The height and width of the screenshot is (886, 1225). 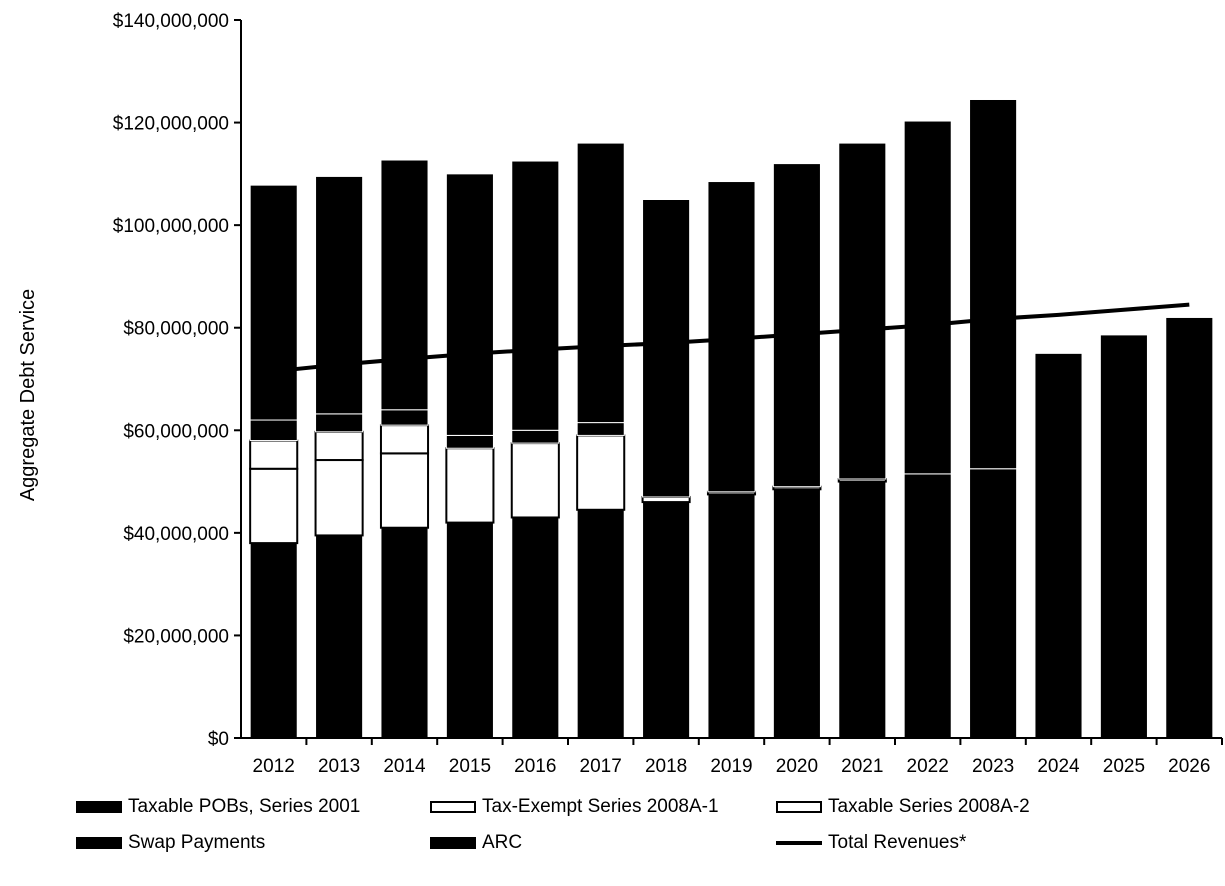 What do you see at coordinates (171, 124) in the screenshot?
I see `y-tick-label: $120,000,000` at bounding box center [171, 124].